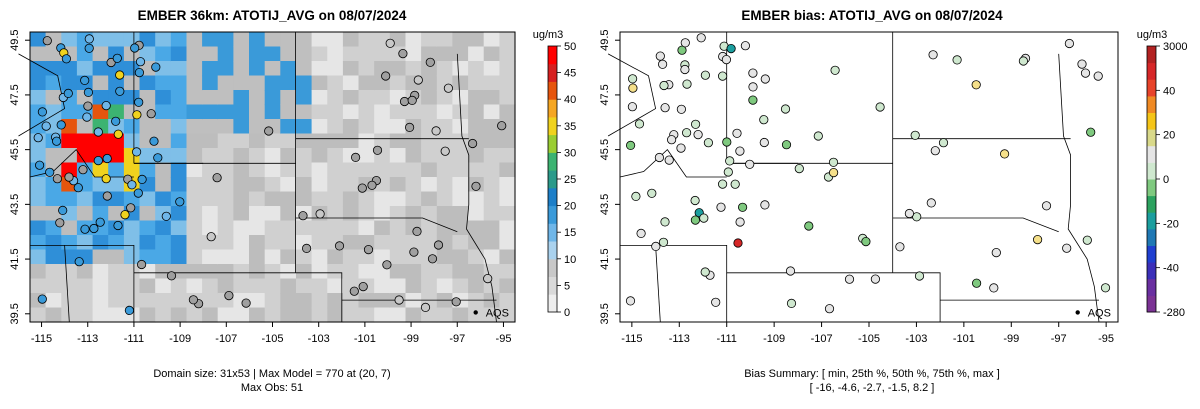 The width and height of the screenshot is (1200, 409). What do you see at coordinates (916, 339) in the screenshot?
I see `x-tick-label: -103` at bounding box center [916, 339].